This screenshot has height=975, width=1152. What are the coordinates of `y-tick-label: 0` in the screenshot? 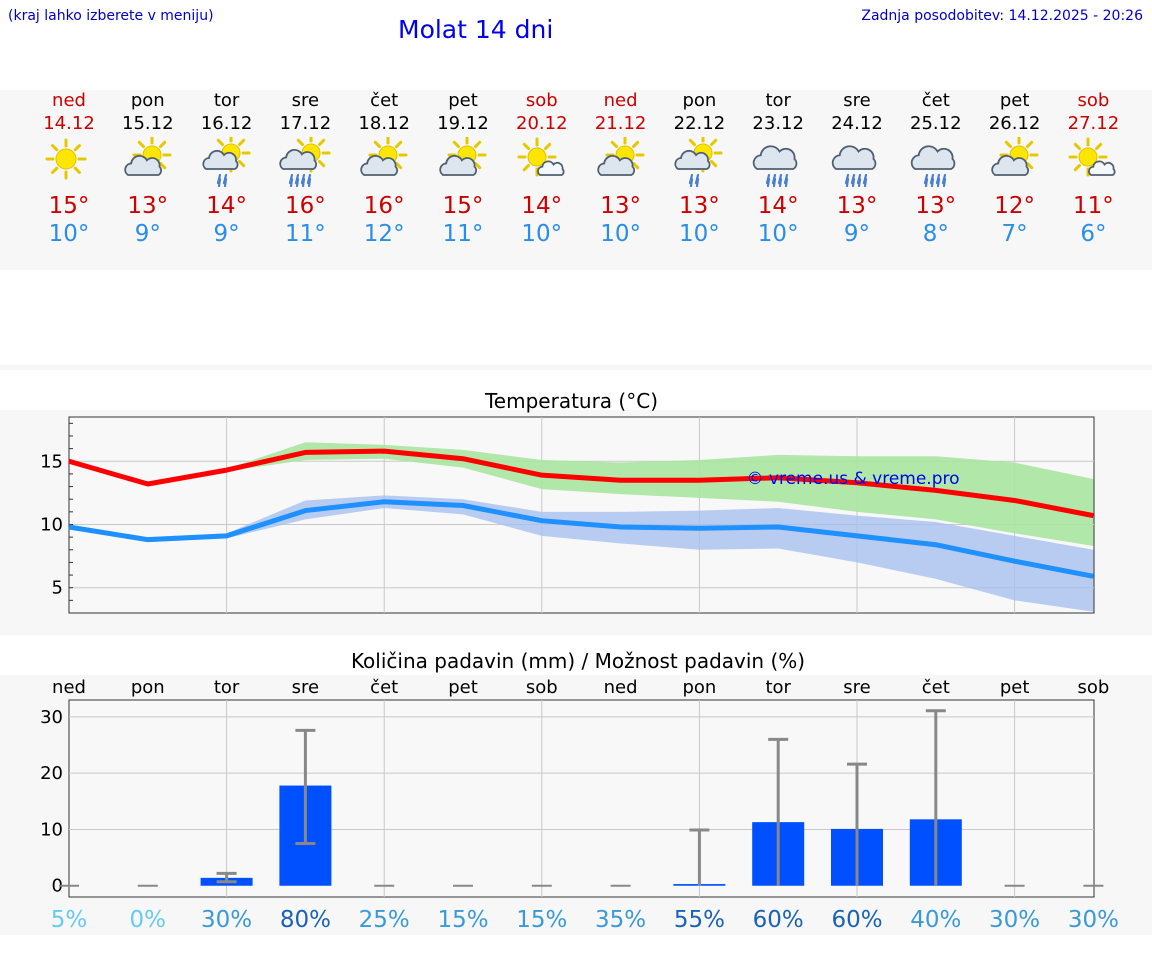 It's located at (57, 886).